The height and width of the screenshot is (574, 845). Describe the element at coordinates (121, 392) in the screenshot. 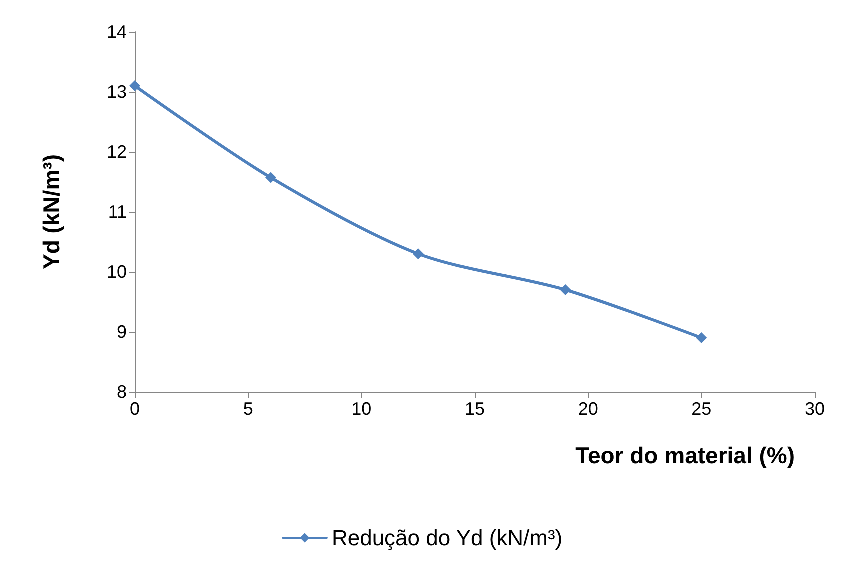

I see `y-tick-label: 8` at that location.